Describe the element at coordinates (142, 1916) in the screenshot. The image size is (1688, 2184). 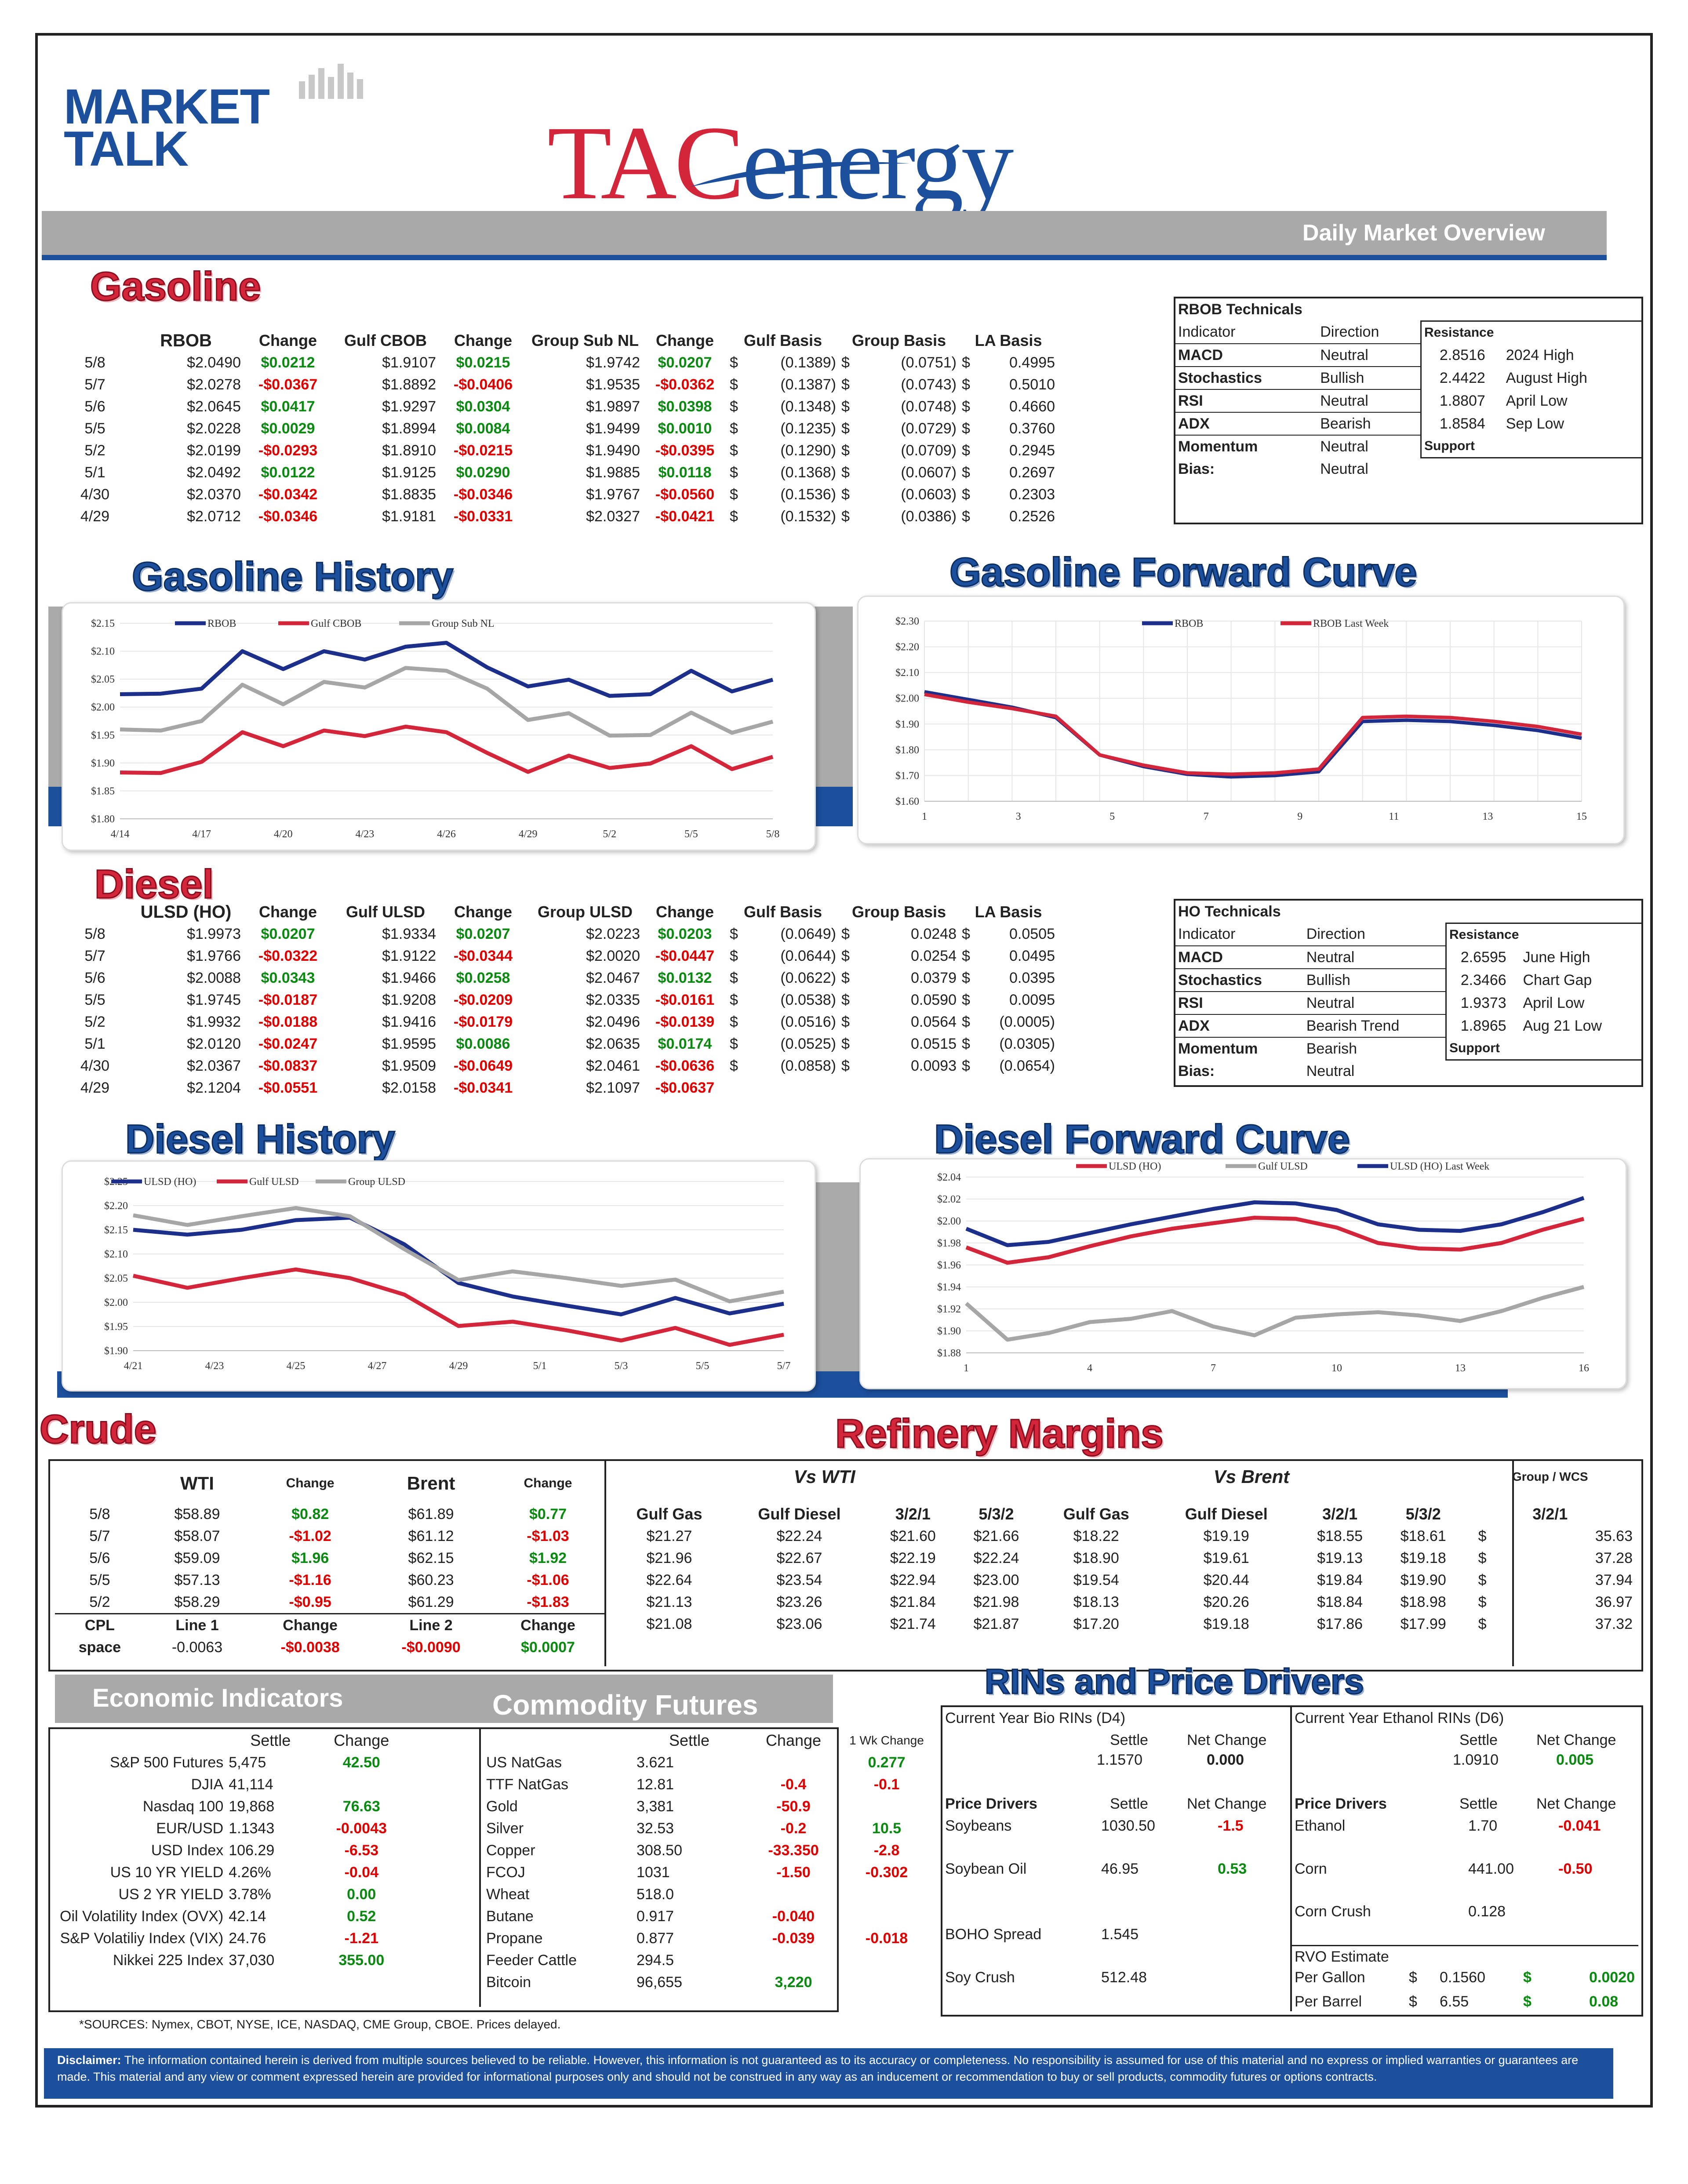
I see `indicator-name: Oil Volatility Index (OVX)` at that location.